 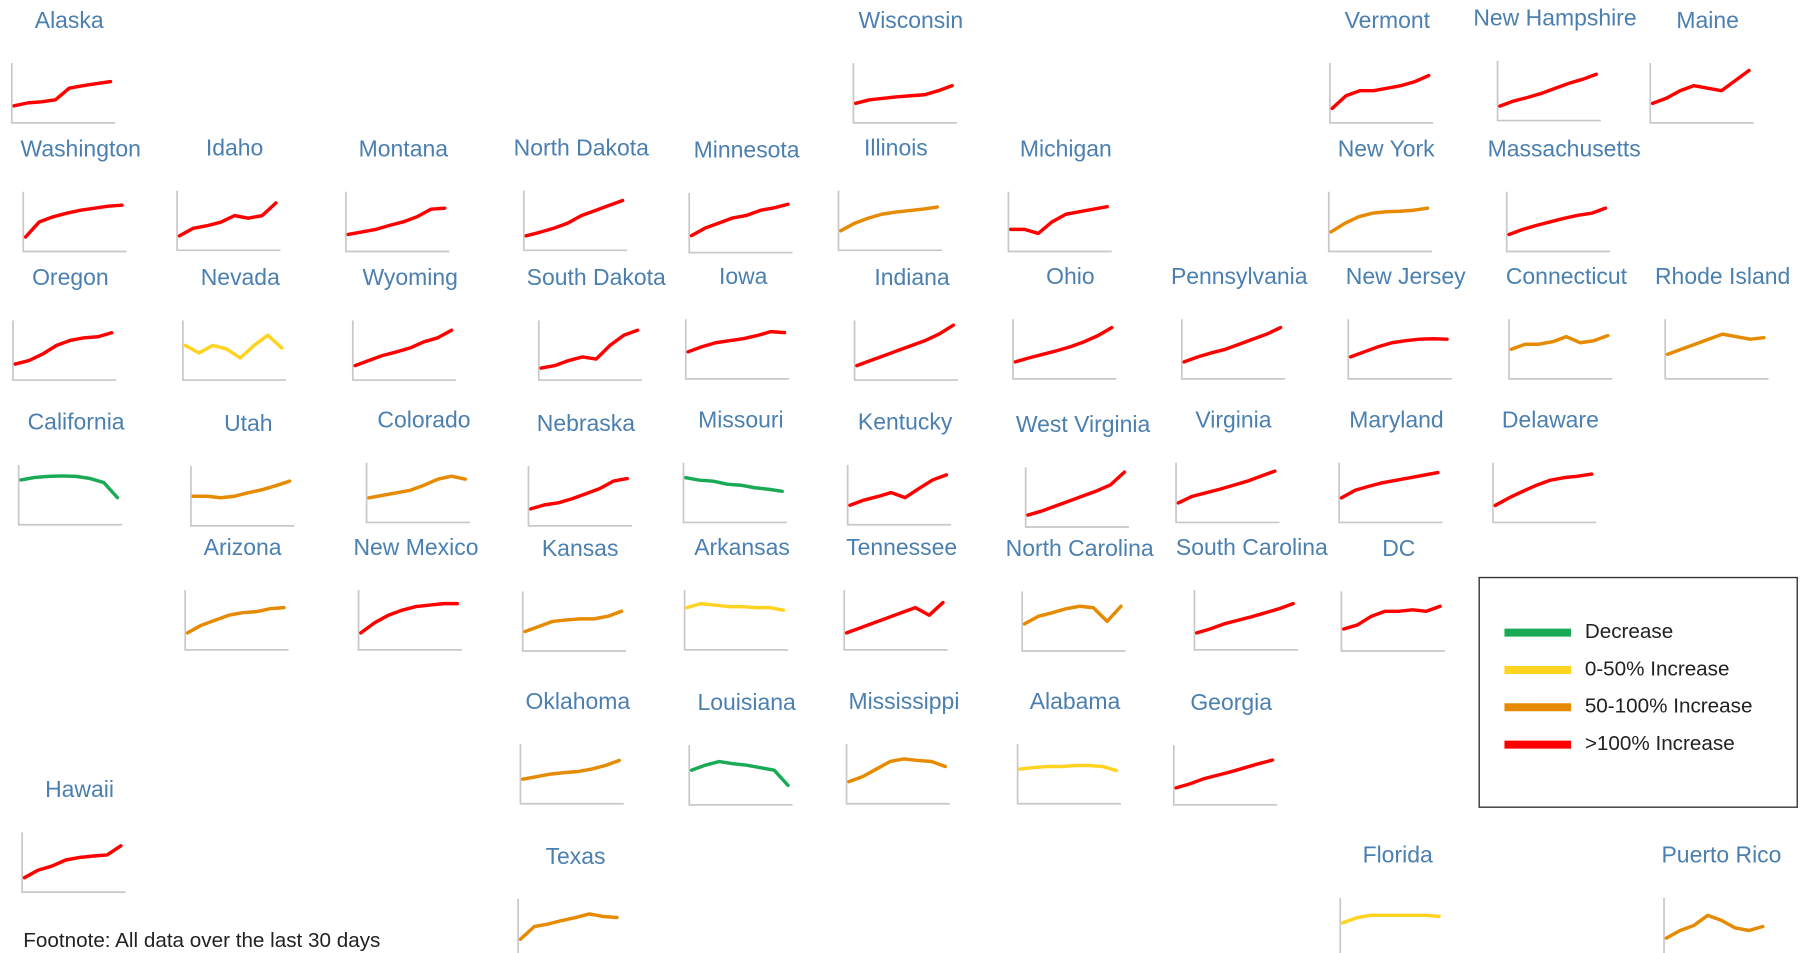 I want to click on state-label: South Carolina, so click(x=1252, y=547).